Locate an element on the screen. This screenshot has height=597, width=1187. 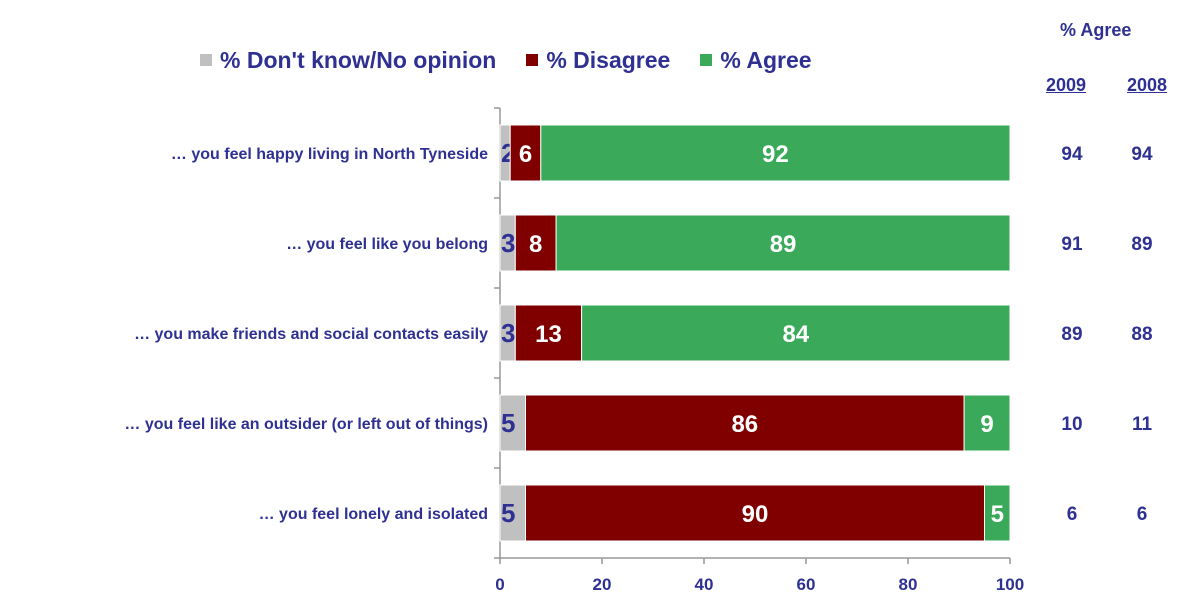
data-label: 6 is located at coordinates (525, 154).